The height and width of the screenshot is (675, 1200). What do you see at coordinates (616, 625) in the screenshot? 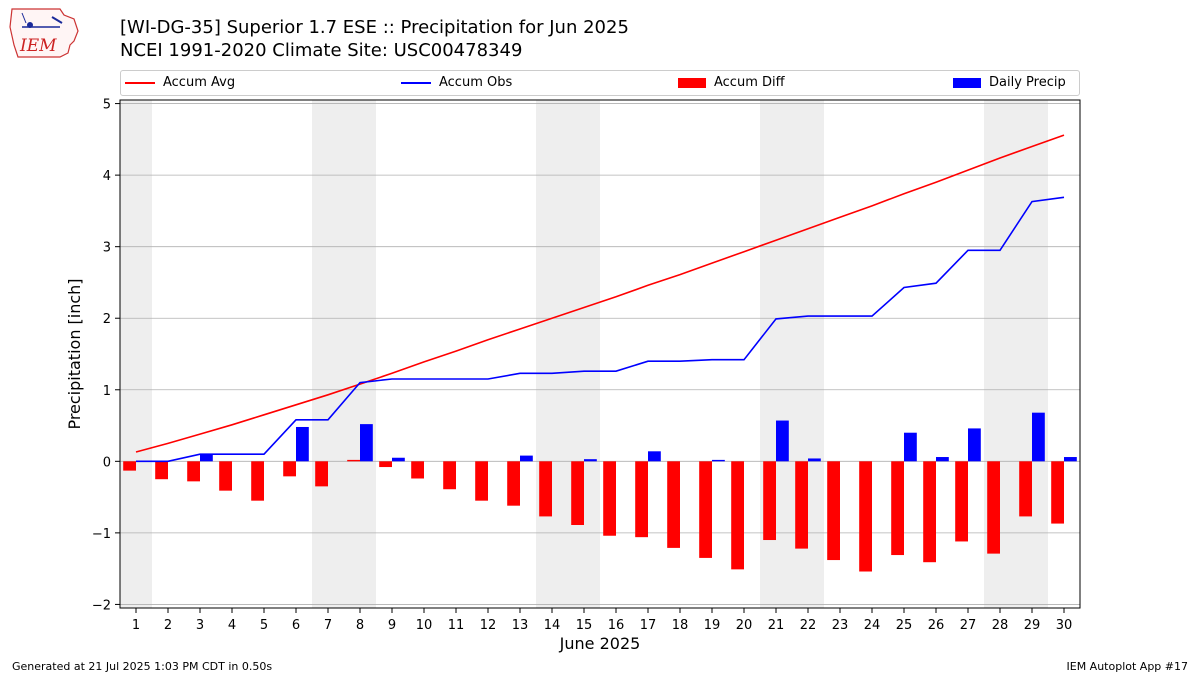
I see `x-tick-label: 16` at bounding box center [616, 625].